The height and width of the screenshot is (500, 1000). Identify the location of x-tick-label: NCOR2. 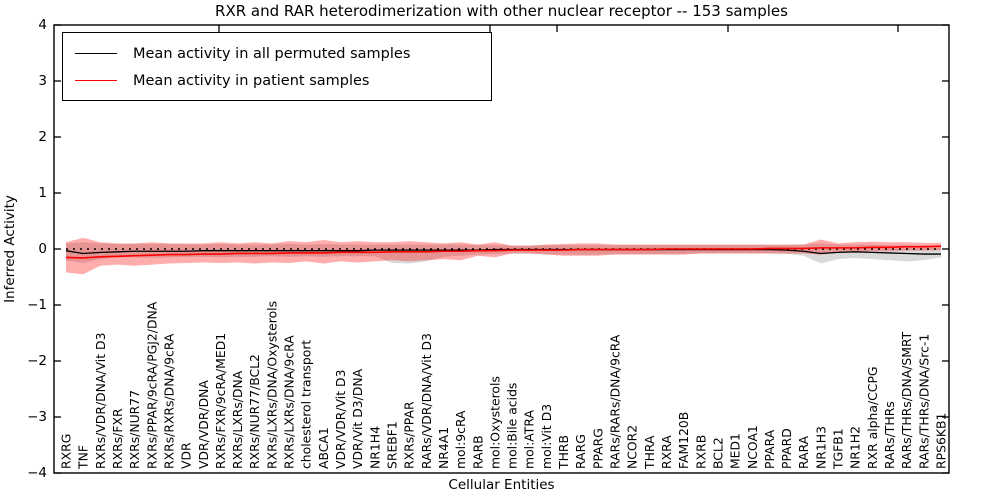
(632, 447).